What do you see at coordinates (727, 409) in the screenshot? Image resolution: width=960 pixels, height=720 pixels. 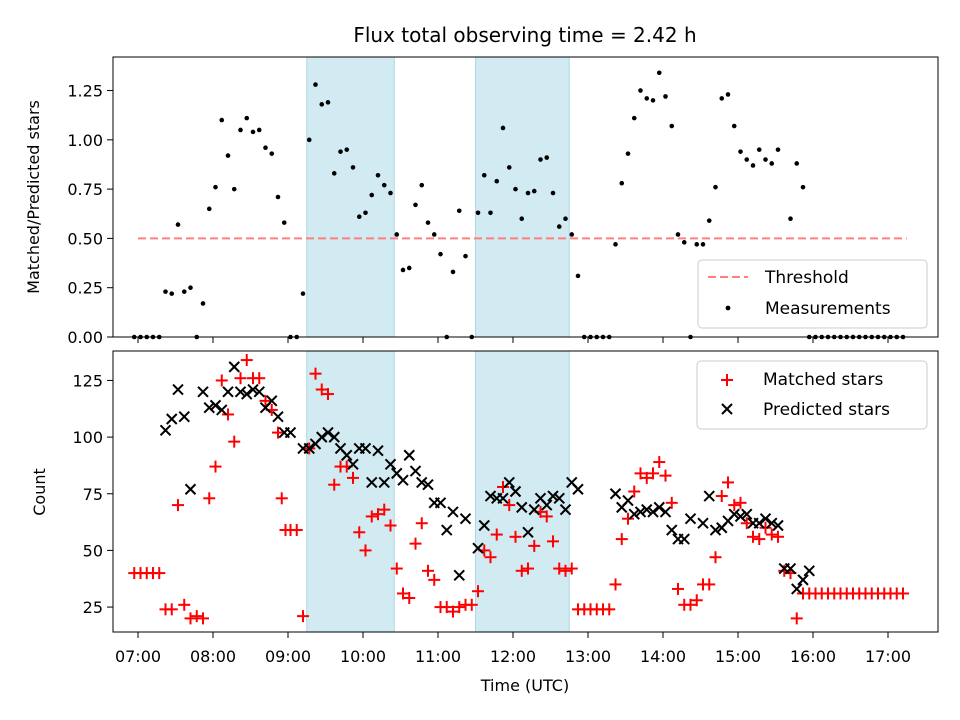 I see `predicted-legend-swatch` at bounding box center [727, 409].